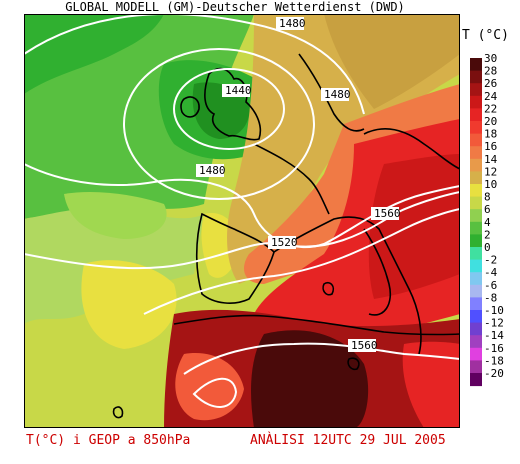 The width and height of the screenshot is (520, 464). Describe the element at coordinates (490, 108) in the screenshot. I see `legend-label: 22` at that location.